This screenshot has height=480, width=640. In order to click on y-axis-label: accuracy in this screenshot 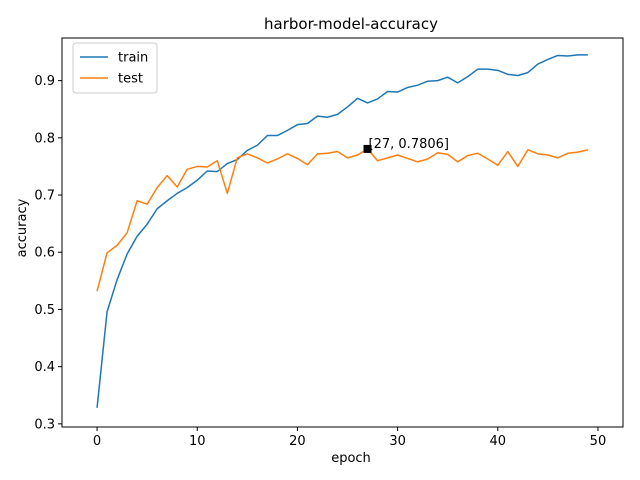, I will do `click(22, 227)`.